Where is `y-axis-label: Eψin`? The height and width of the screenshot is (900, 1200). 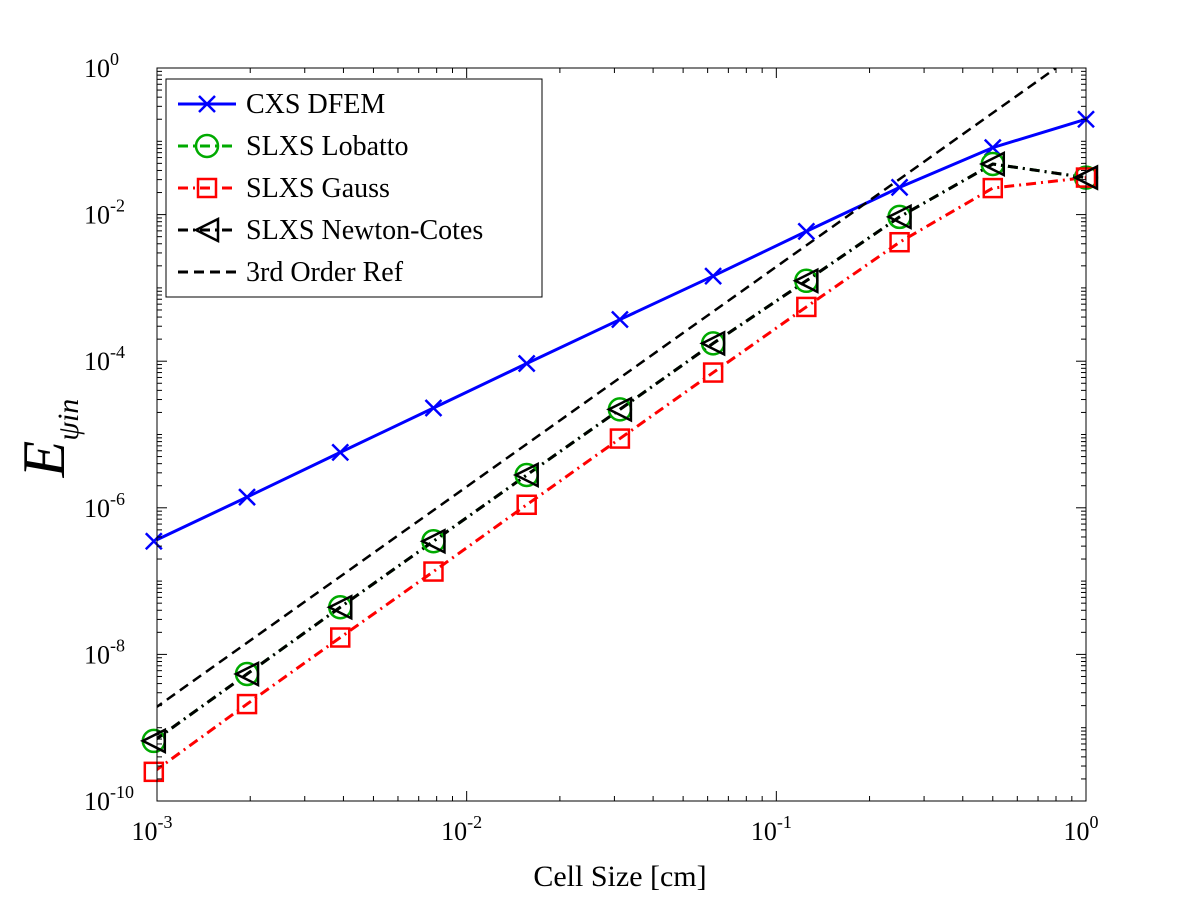 y-axis-label: Eψin is located at coordinates (48, 439).